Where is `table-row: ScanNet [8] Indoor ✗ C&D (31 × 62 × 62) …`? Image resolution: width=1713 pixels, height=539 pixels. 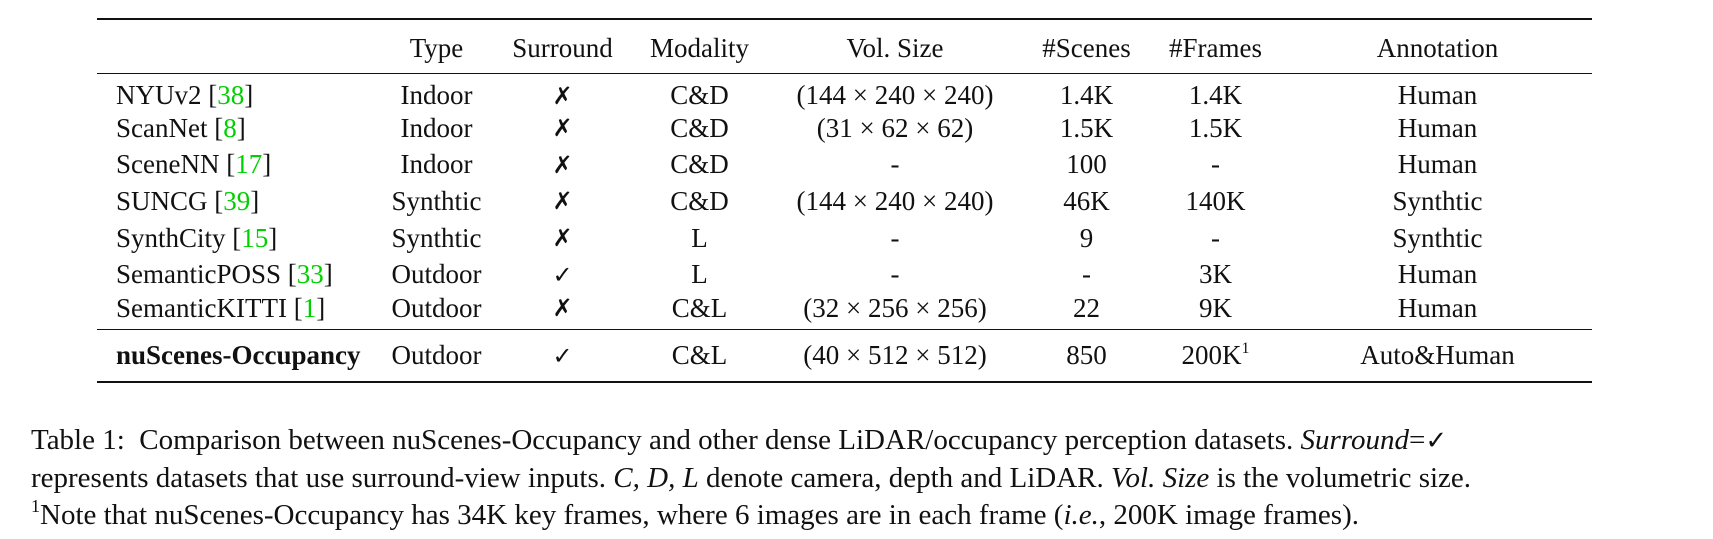
table-row: ScanNet [8] Indoor ✗ C&D (31 × 62 × 62) … is located at coordinates (844, 128).